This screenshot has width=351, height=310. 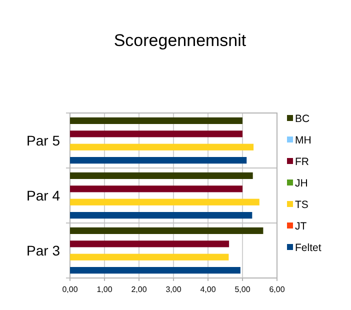 What do you see at coordinates (43, 250) in the screenshot?
I see `y-tick-label: Par 3` at bounding box center [43, 250].